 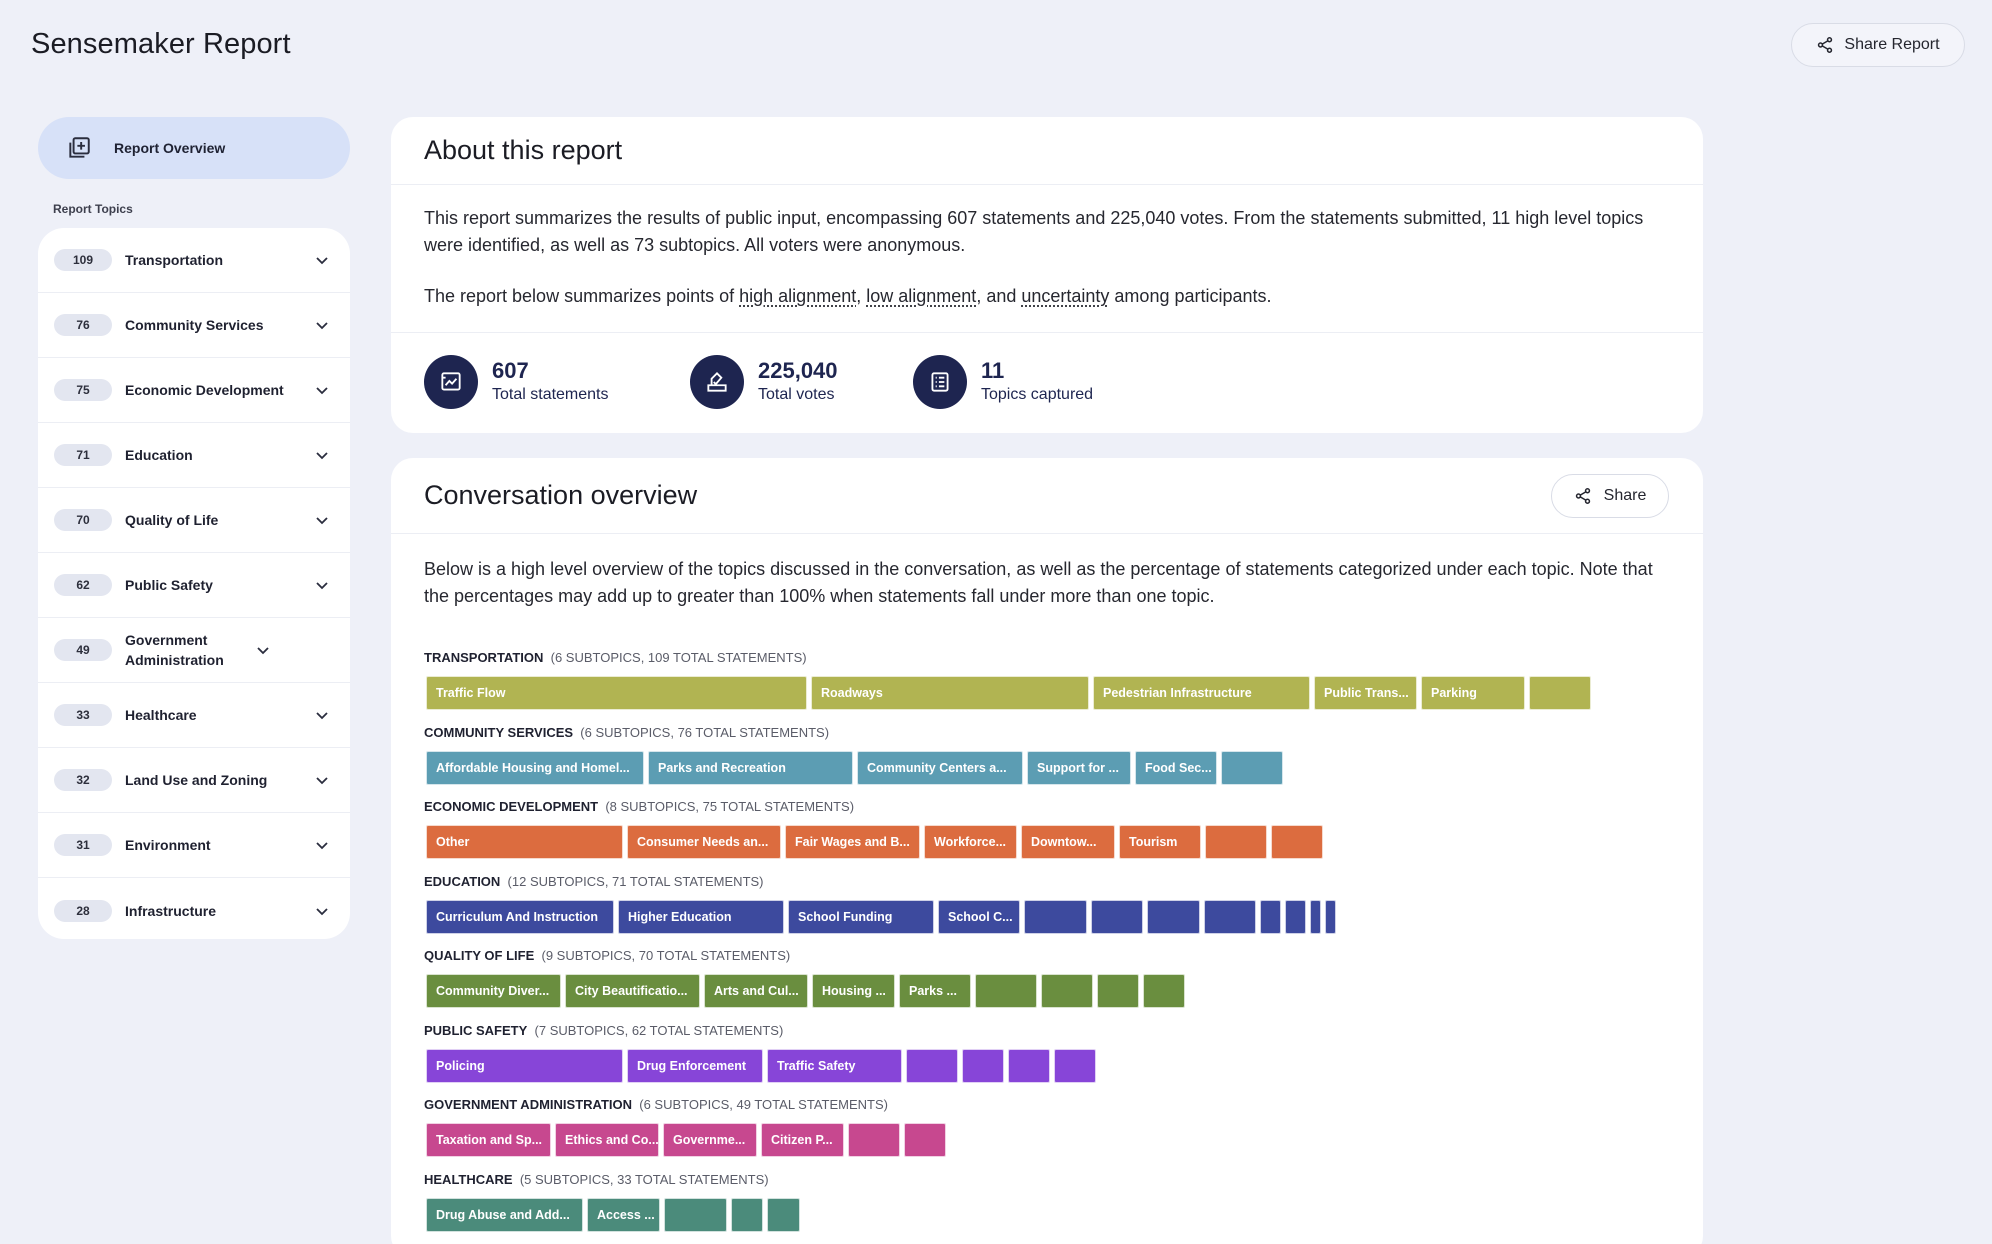 What do you see at coordinates (1065, 296) in the screenshot?
I see `uncertainty-term: uncertainty` at bounding box center [1065, 296].